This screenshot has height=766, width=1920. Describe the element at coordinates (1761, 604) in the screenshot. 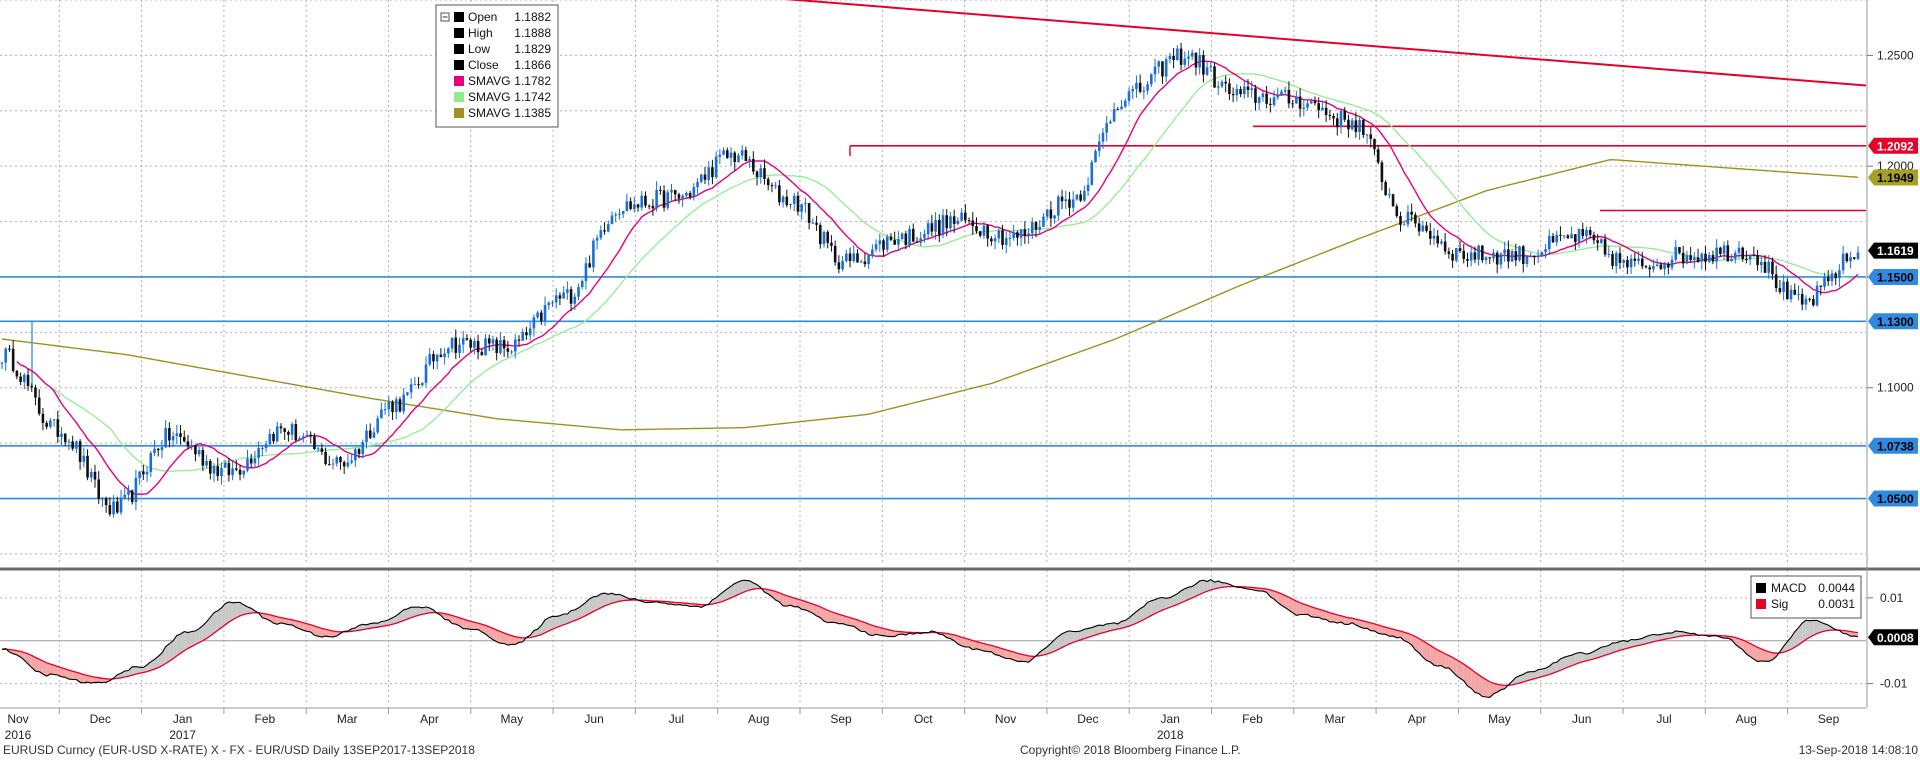

I see `macd-legend-swatch` at that location.